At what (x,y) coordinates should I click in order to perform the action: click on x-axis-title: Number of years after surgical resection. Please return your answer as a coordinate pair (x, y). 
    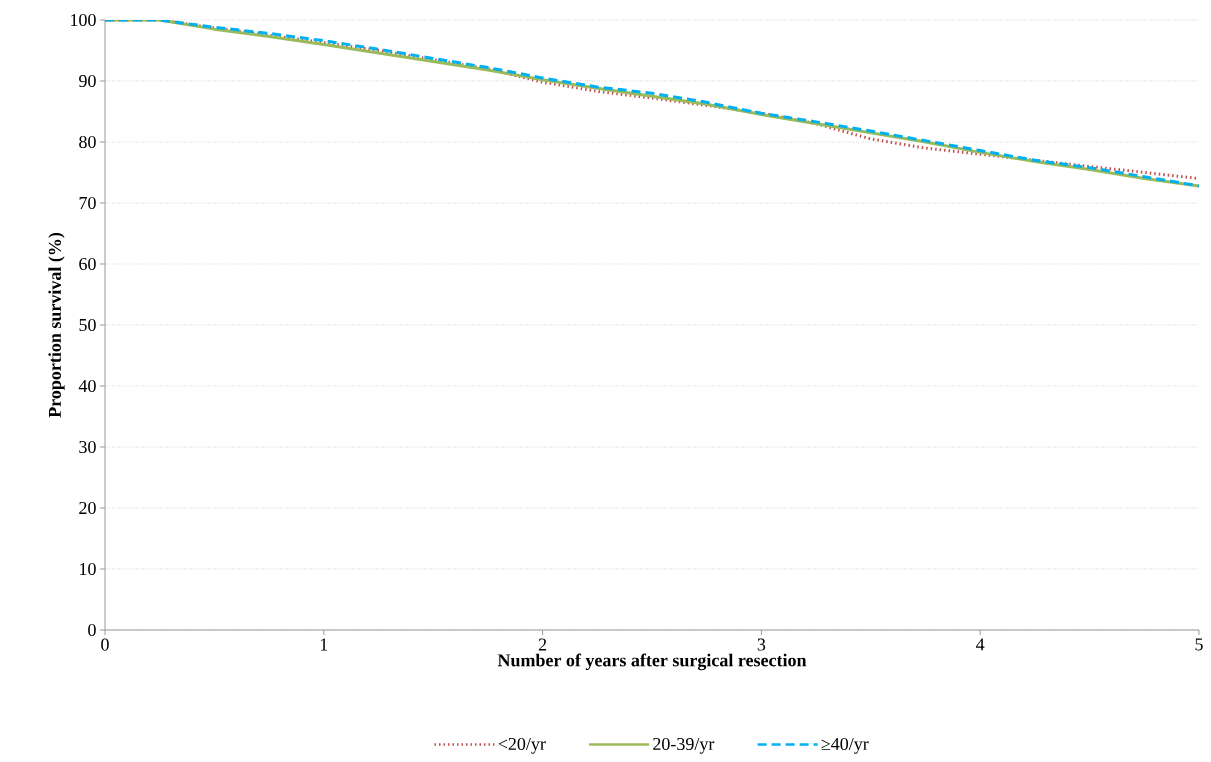
    Looking at the image, I should click on (652, 662).